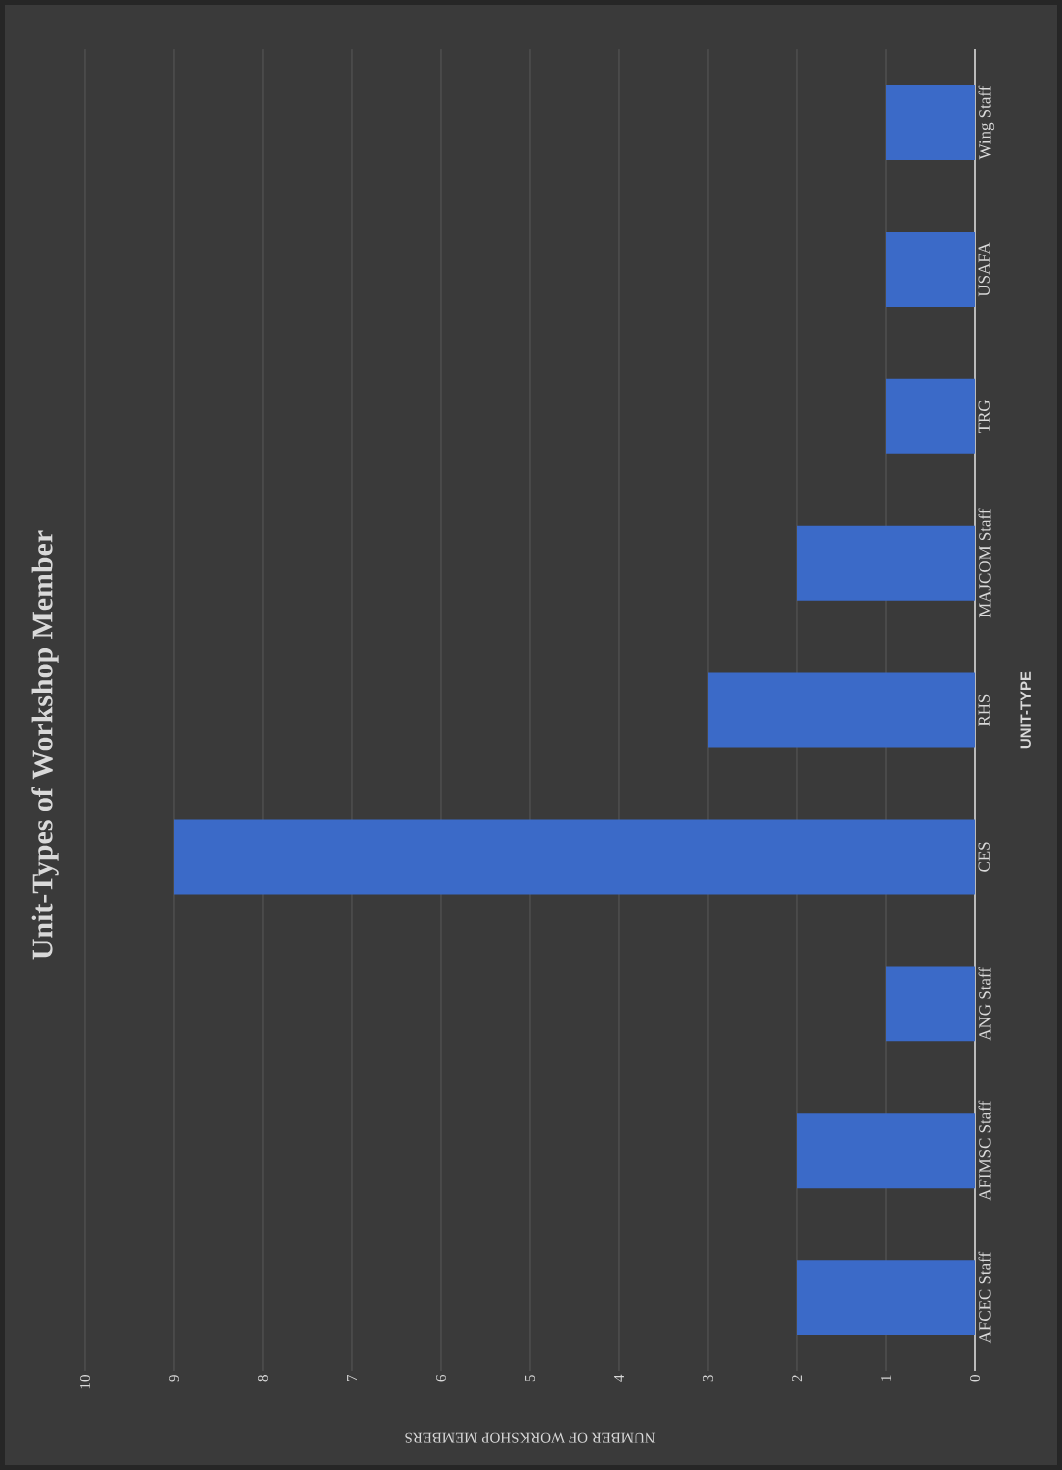 The image size is (1062, 1470). I want to click on x-axis-title: NUMBER OF WORKSHOP MEMBERS, so click(530, 1437).